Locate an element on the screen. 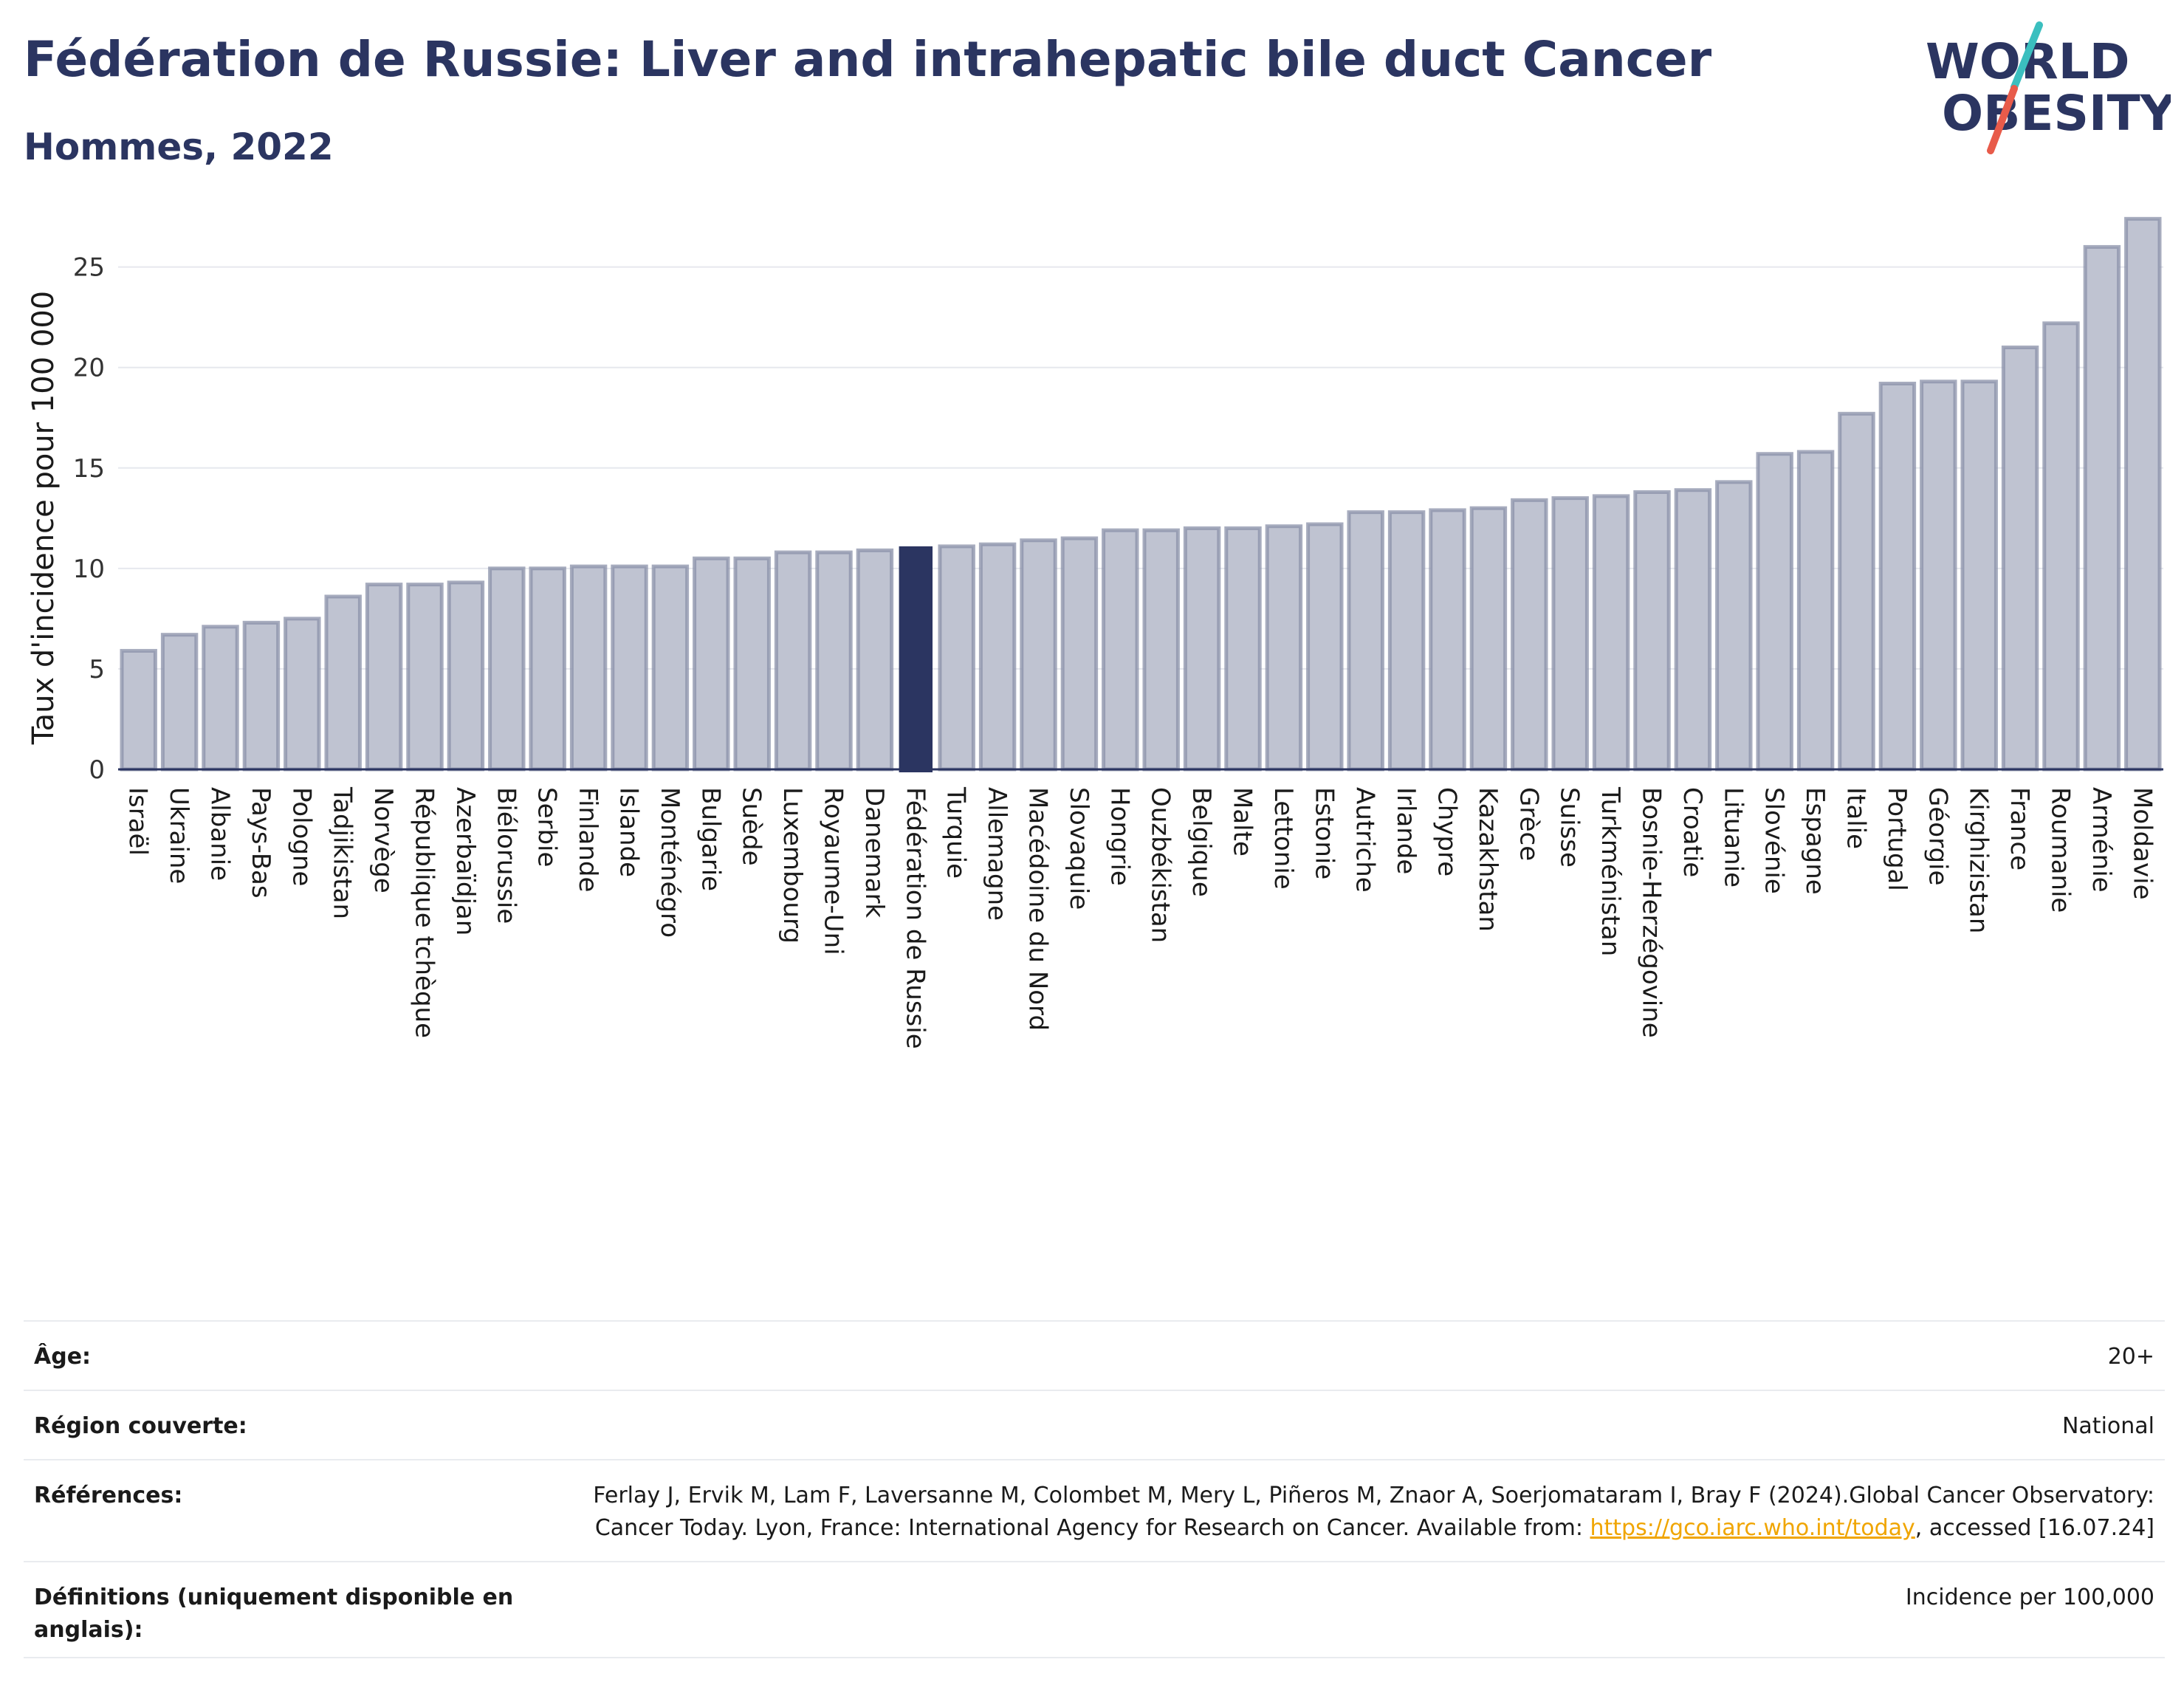 The width and height of the screenshot is (2184, 1696). x-tick-label: Azerbaïdjan is located at coordinates (465, 861).